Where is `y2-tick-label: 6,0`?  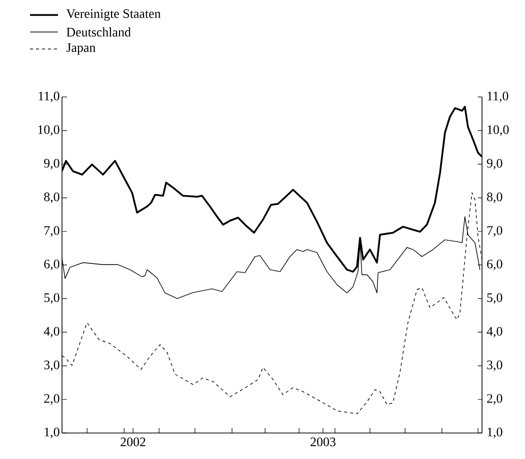
y2-tick-label: 6,0 is located at coordinates (494, 265).